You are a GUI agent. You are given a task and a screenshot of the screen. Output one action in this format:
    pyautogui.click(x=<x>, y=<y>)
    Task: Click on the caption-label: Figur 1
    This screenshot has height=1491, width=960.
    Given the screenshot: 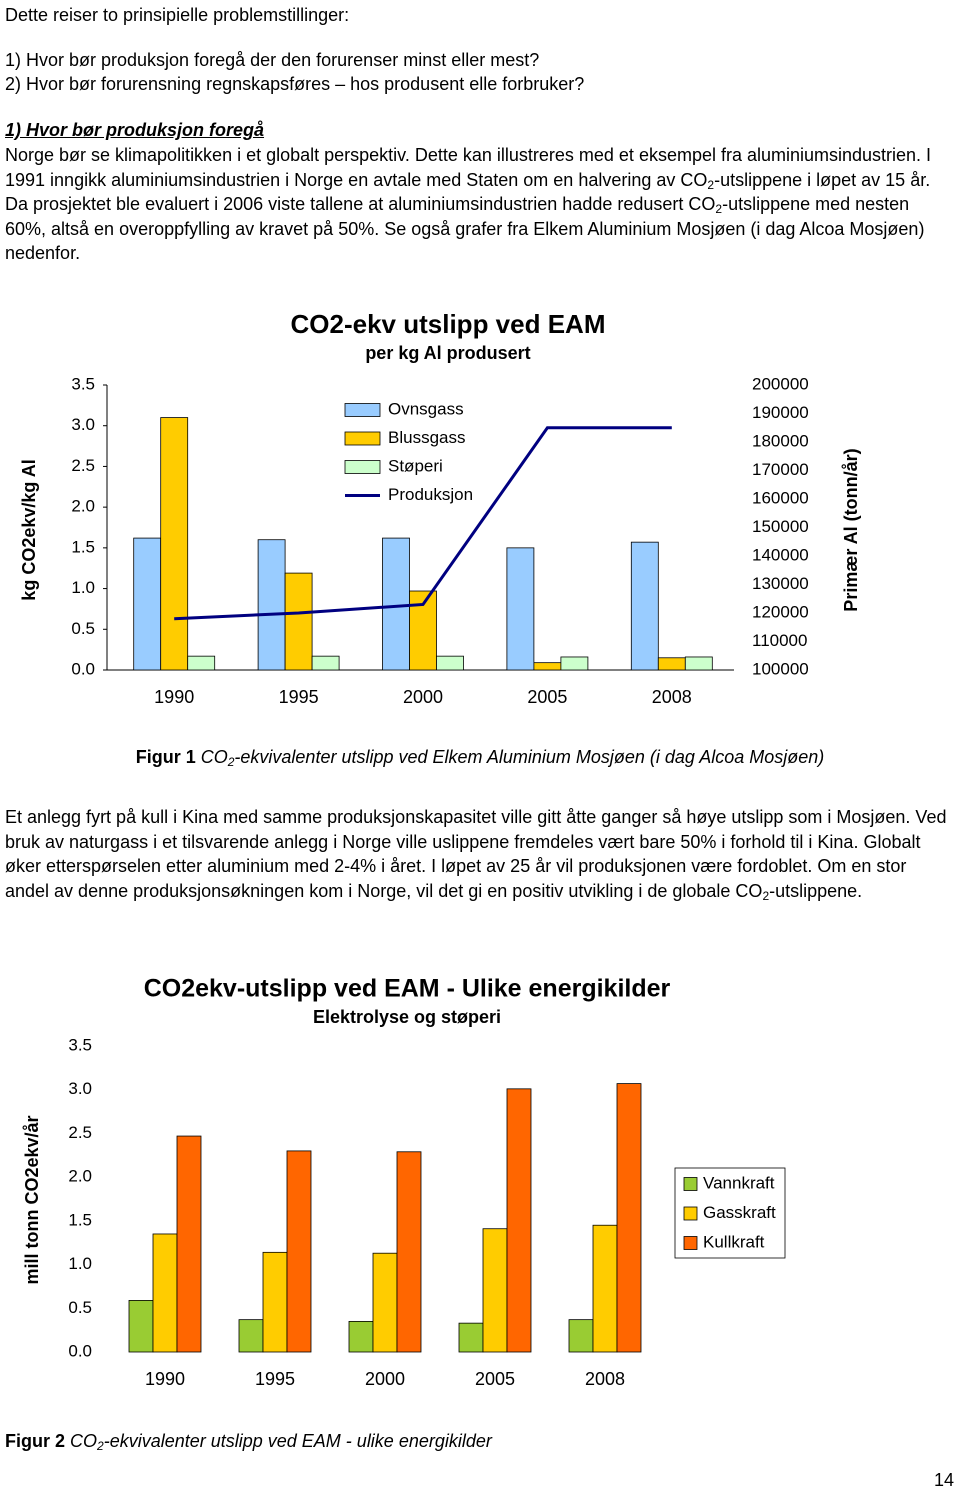 What is the action you would take?
    pyautogui.click(x=165, y=757)
    